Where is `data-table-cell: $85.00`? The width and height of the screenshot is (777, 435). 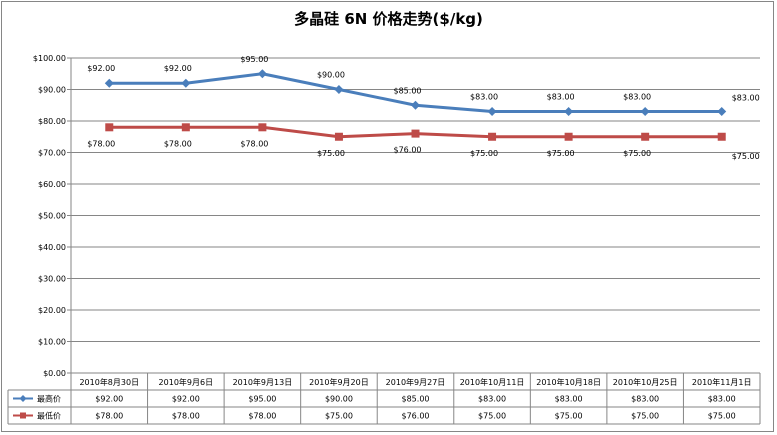
data-table-cell: $85.00 is located at coordinates (416, 399).